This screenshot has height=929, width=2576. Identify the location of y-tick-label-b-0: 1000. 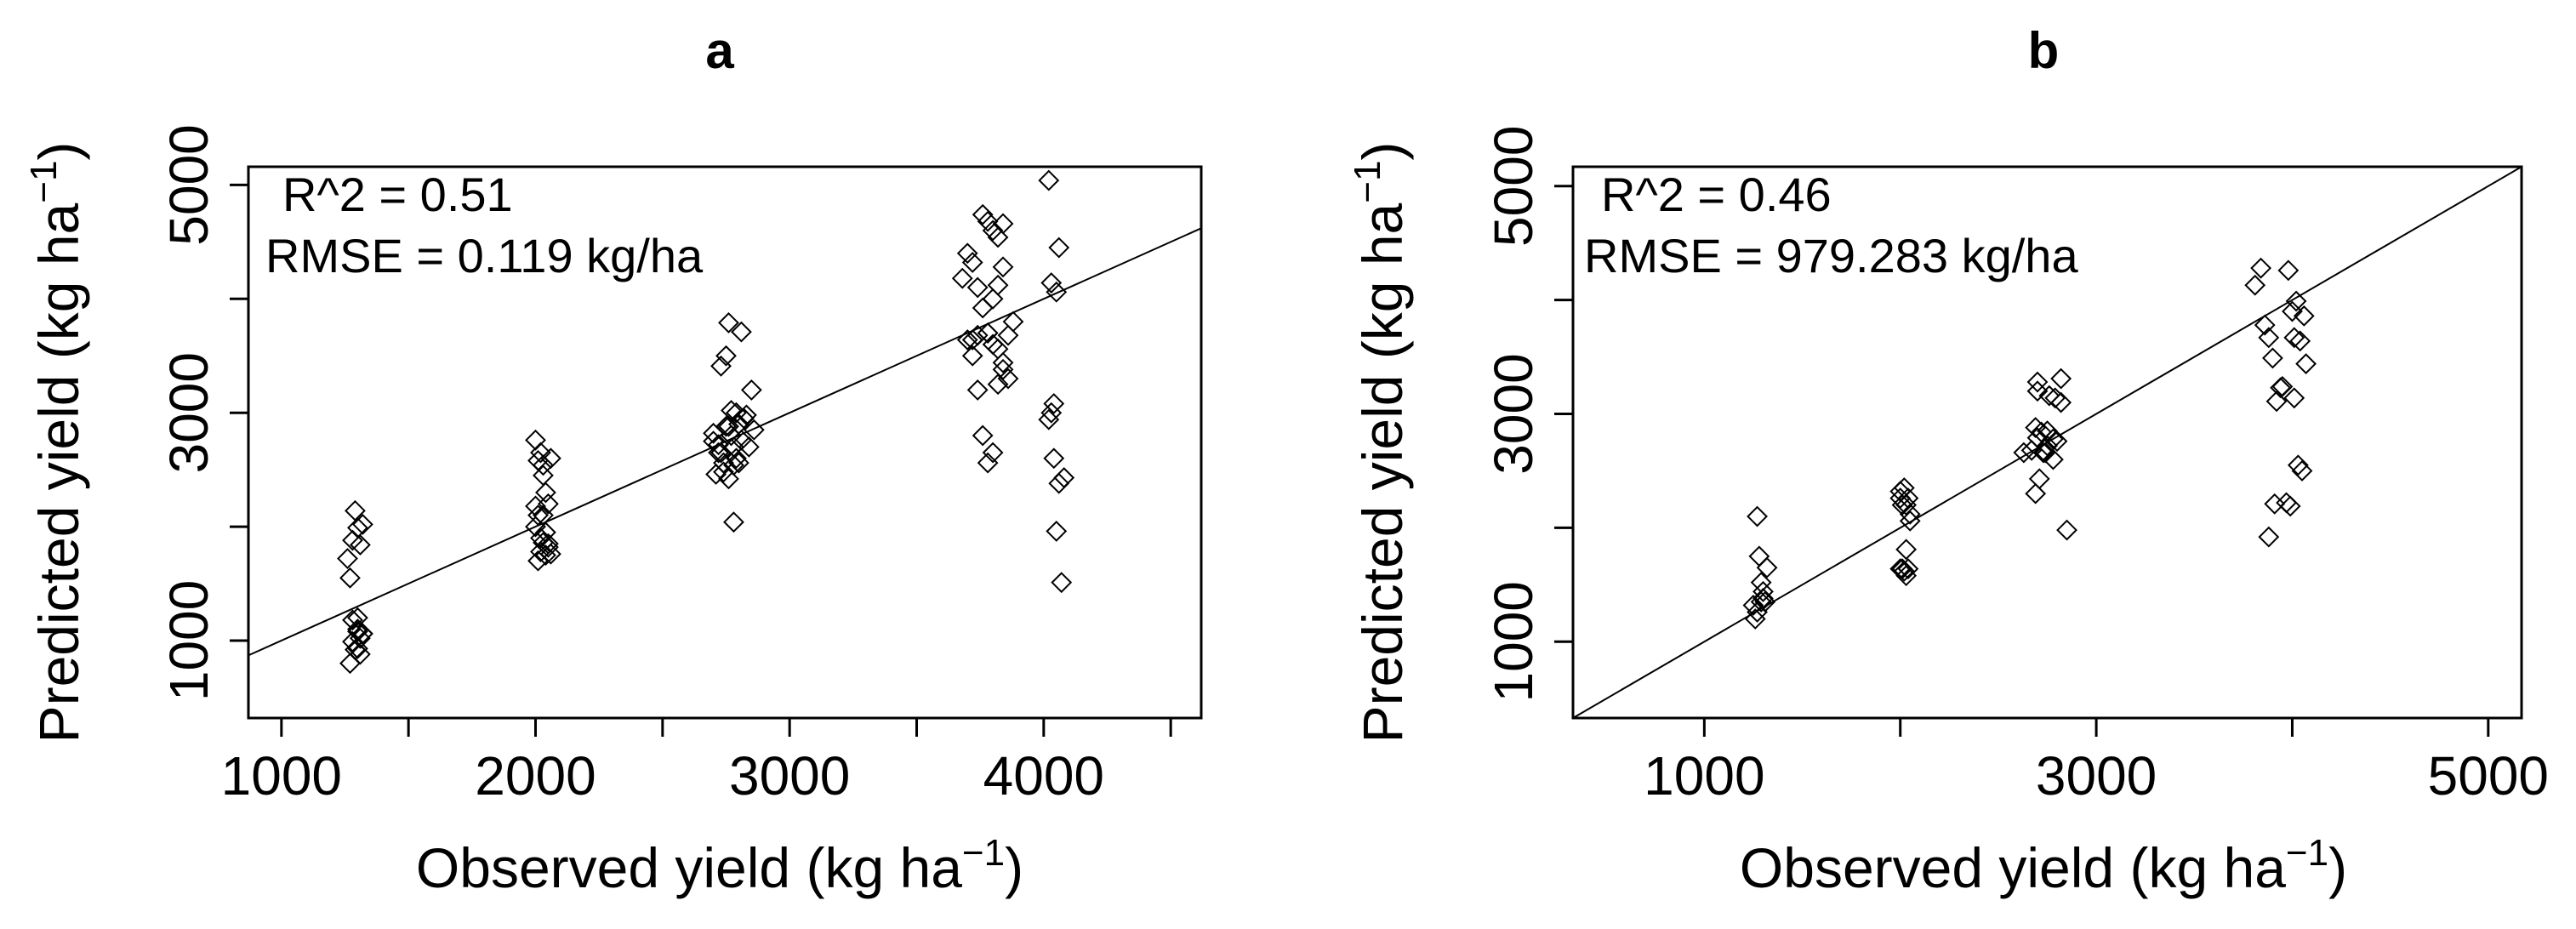
(1513, 641).